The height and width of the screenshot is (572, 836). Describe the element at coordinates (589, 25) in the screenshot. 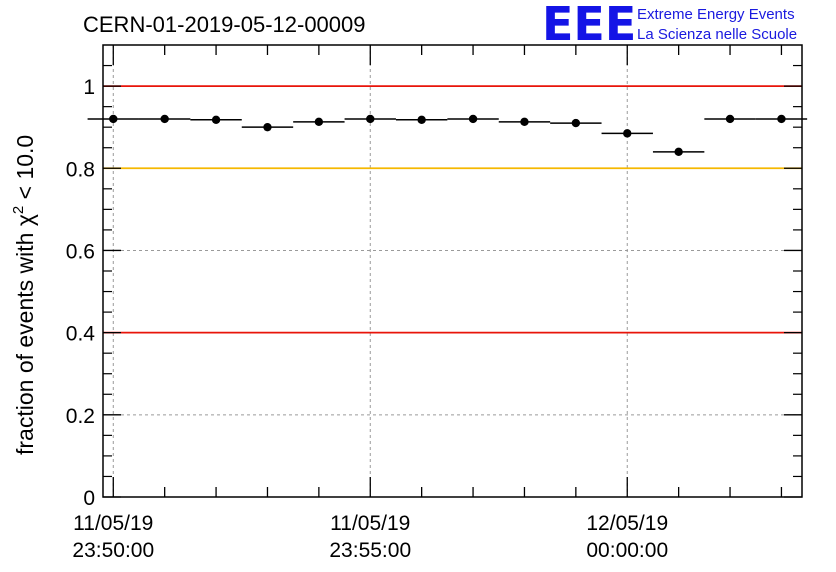

I see `logo-eee-text: EEE` at that location.